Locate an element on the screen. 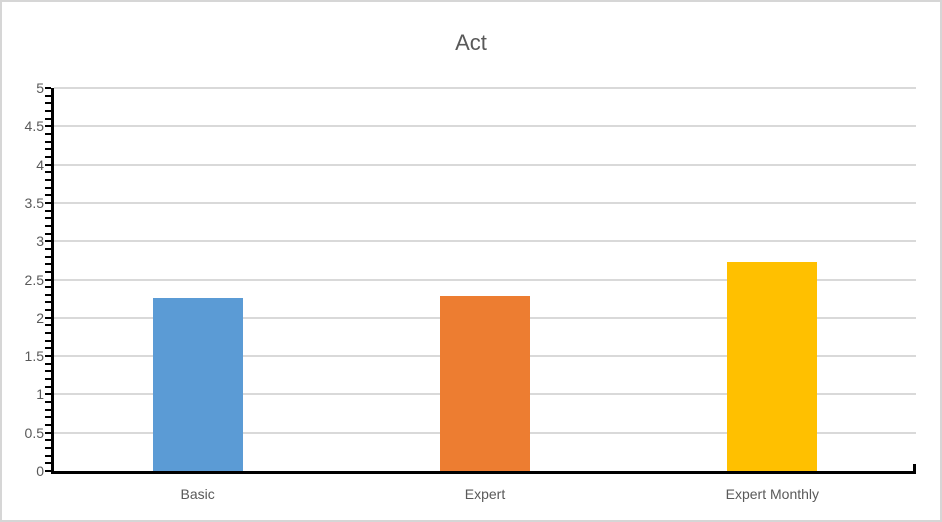  bar-expert is located at coordinates (485, 383).